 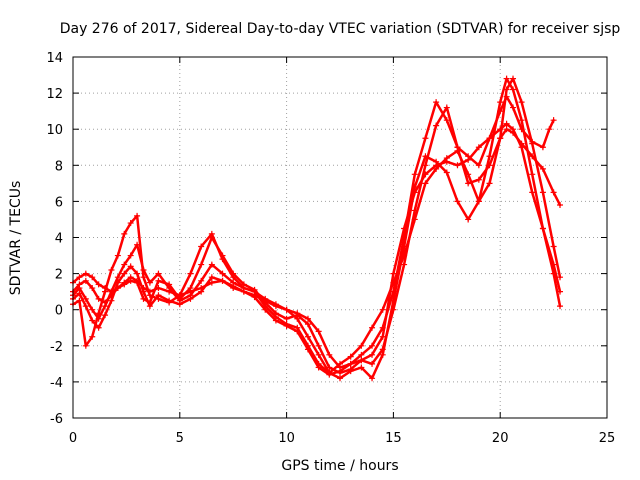 What do you see at coordinates (607, 438) in the screenshot?
I see `x-tick-label: 25` at bounding box center [607, 438].